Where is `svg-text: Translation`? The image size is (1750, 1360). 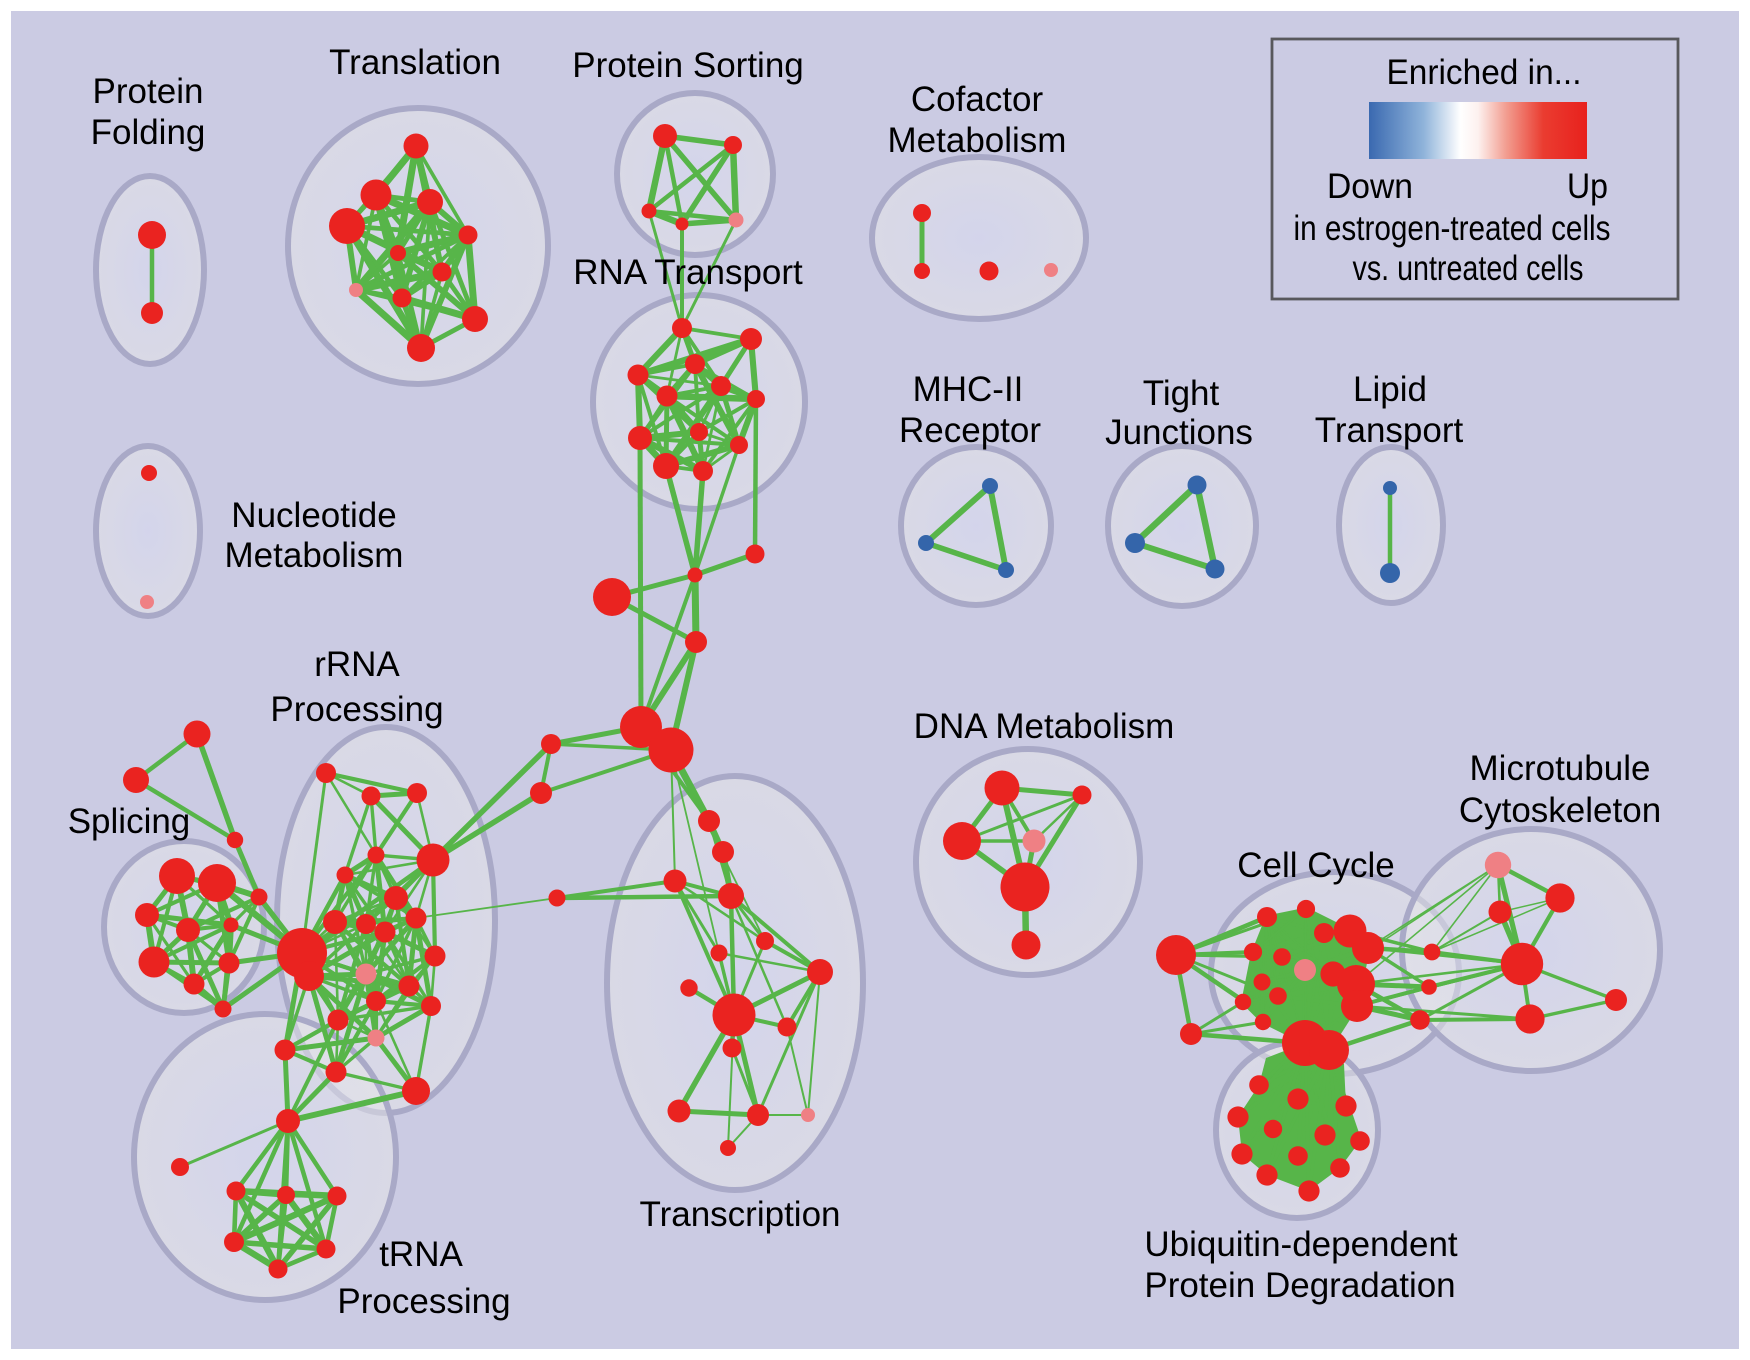 svg-text: Translation is located at coordinates (415, 62).